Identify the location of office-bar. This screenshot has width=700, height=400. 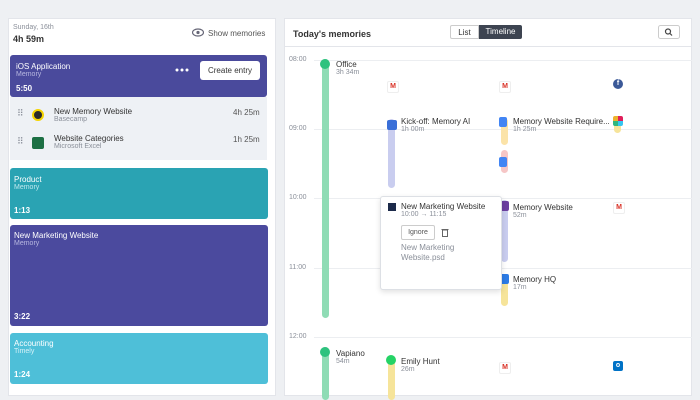
(325, 188).